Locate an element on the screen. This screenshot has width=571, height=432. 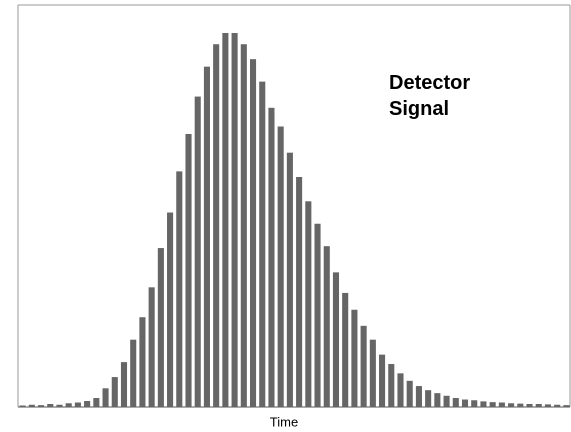
chart-title: Detector Signal is located at coordinates (430, 96).